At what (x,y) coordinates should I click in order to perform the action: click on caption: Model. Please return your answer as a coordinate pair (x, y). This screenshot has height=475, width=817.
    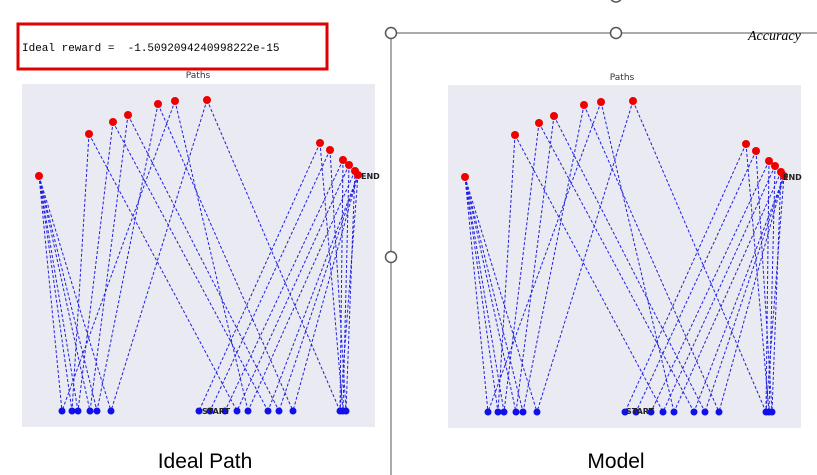
    Looking at the image, I should click on (615, 461).